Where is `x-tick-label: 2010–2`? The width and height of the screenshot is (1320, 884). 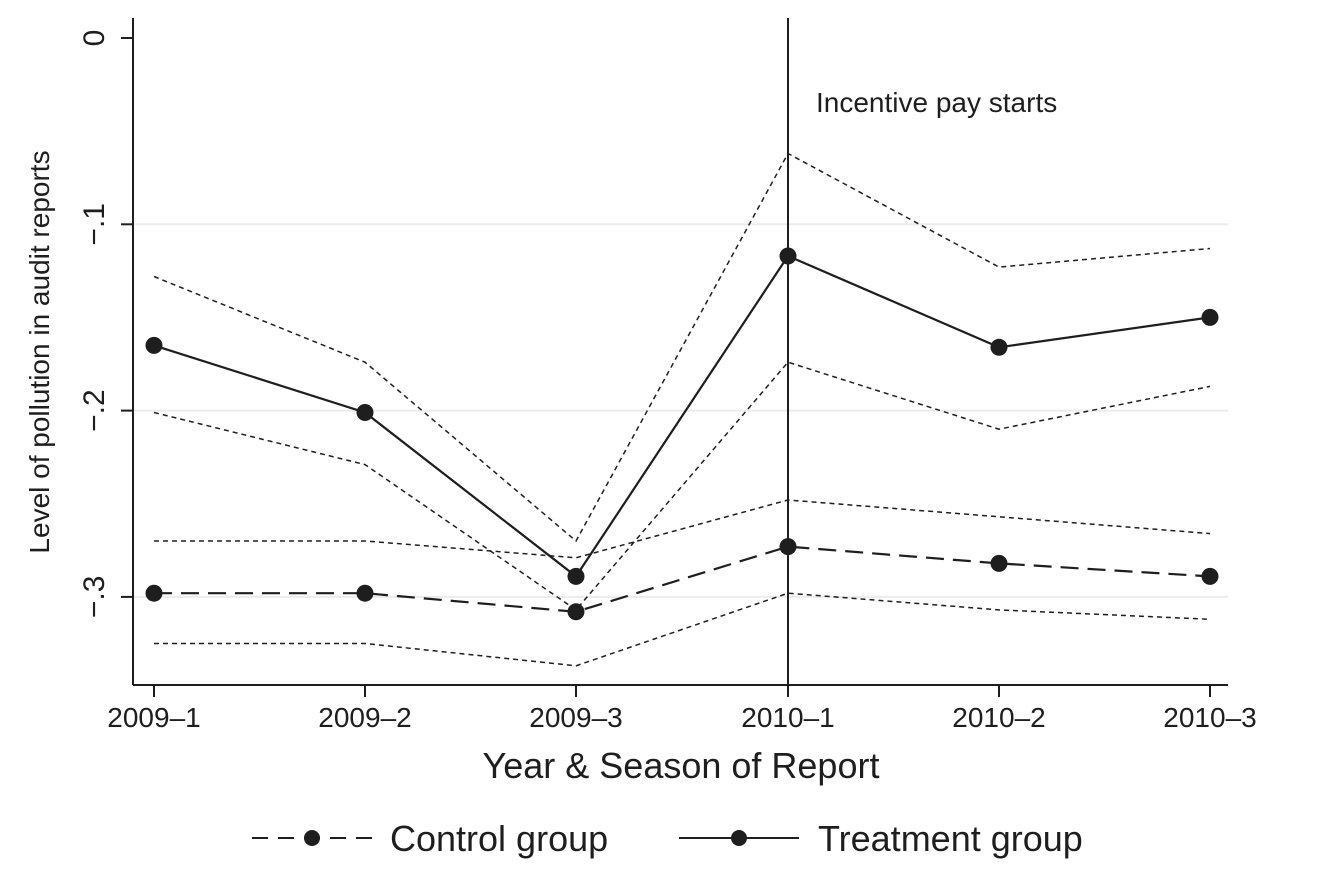
x-tick-label: 2010–2 is located at coordinates (998, 717).